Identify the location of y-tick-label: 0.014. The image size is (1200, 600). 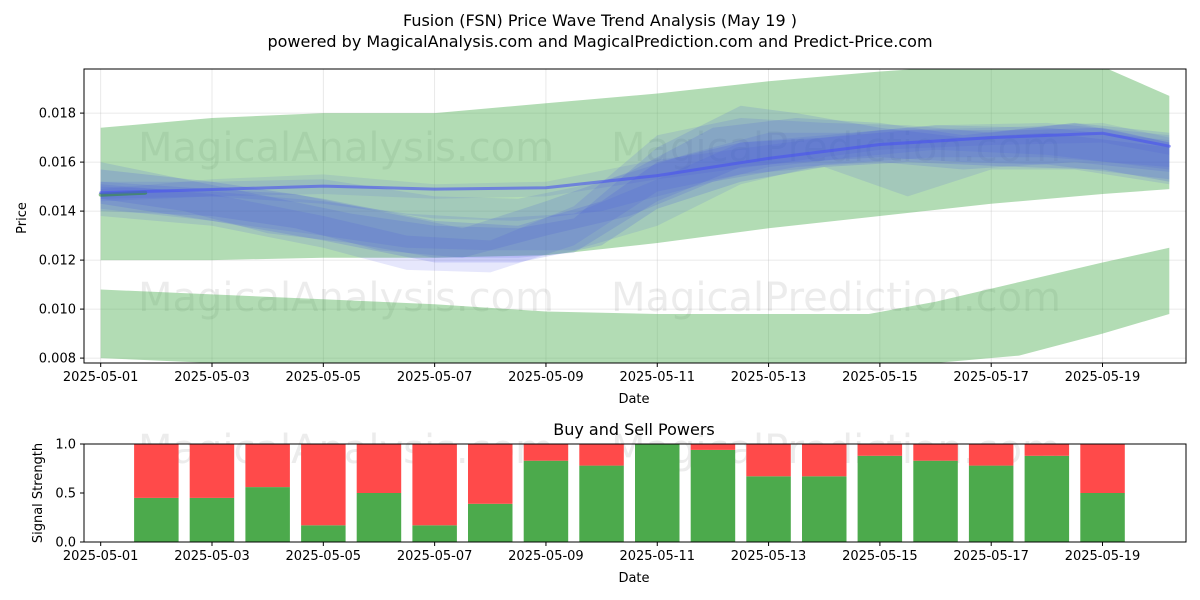
(57, 212).